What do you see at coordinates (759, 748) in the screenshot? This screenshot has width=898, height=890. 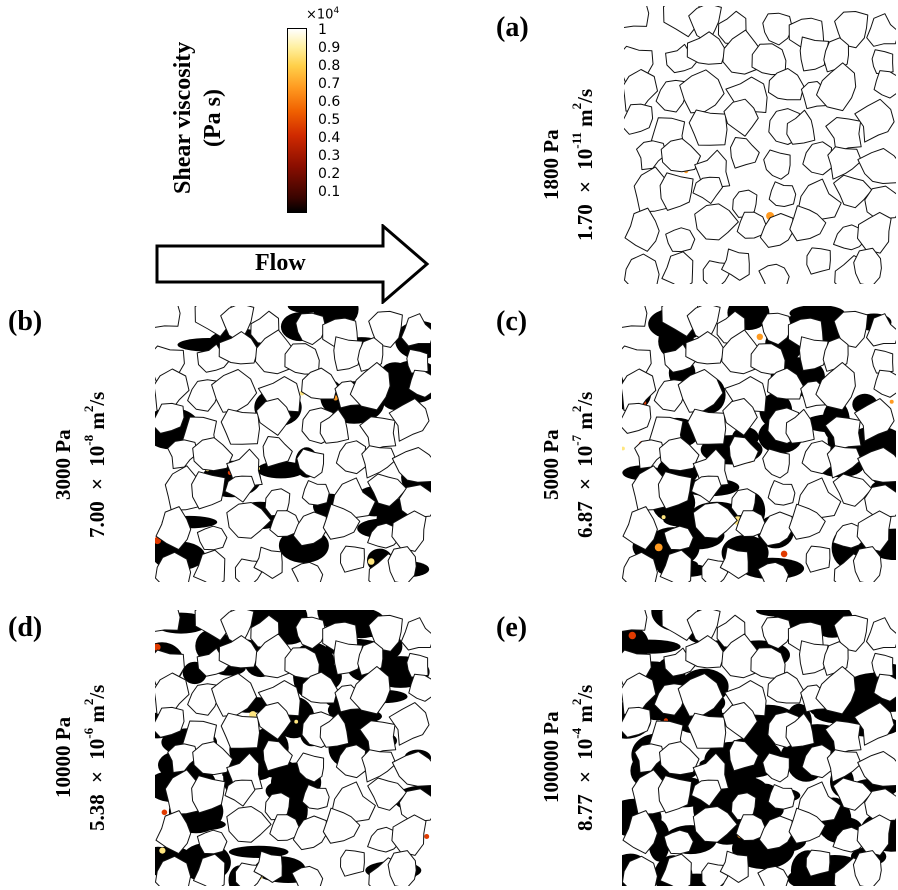 I see `panel-e-image` at bounding box center [759, 748].